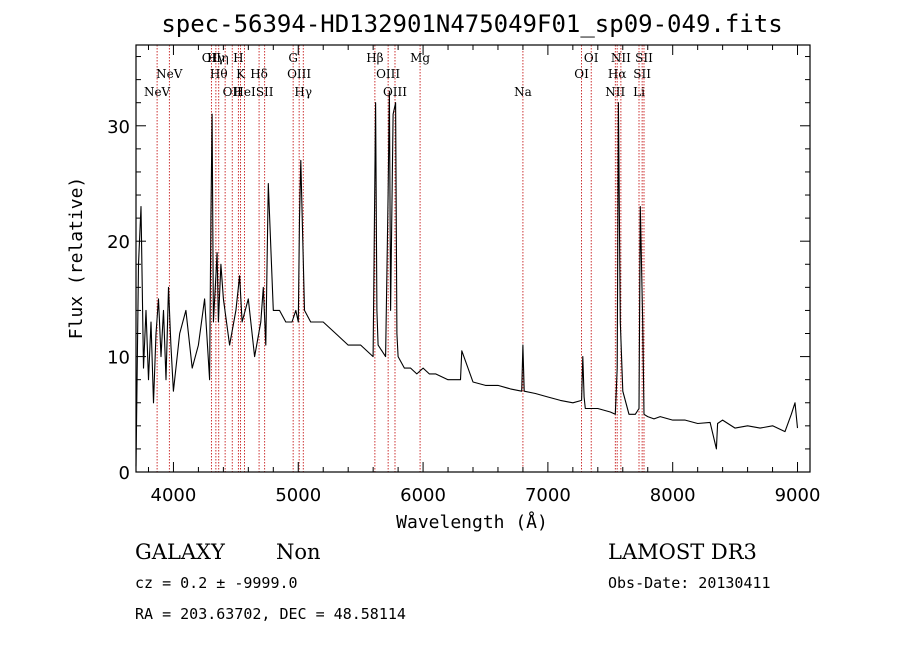 Image resolution: width=900 pixels, height=649 pixels. Describe the element at coordinates (682, 552) in the screenshot. I see `survey-name: LAMOST DR3` at that location.